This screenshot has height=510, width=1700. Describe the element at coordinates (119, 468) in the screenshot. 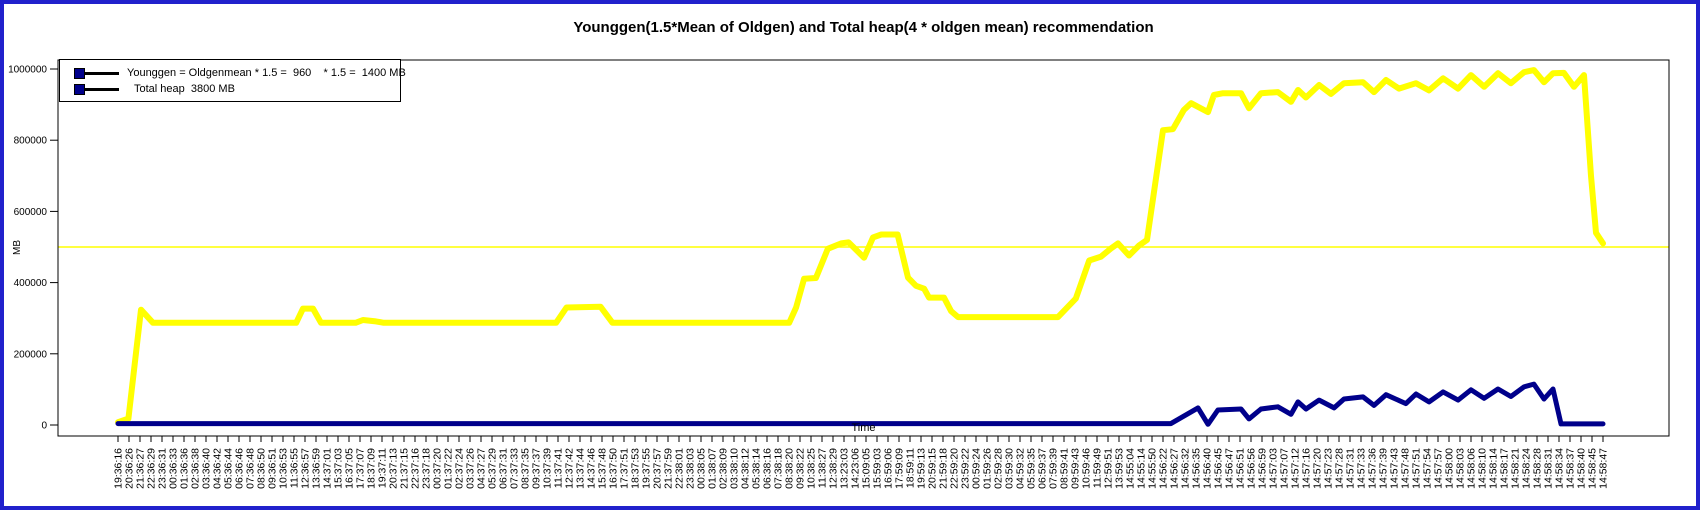

I see `x-tick-label: 19:36:16` at that location.